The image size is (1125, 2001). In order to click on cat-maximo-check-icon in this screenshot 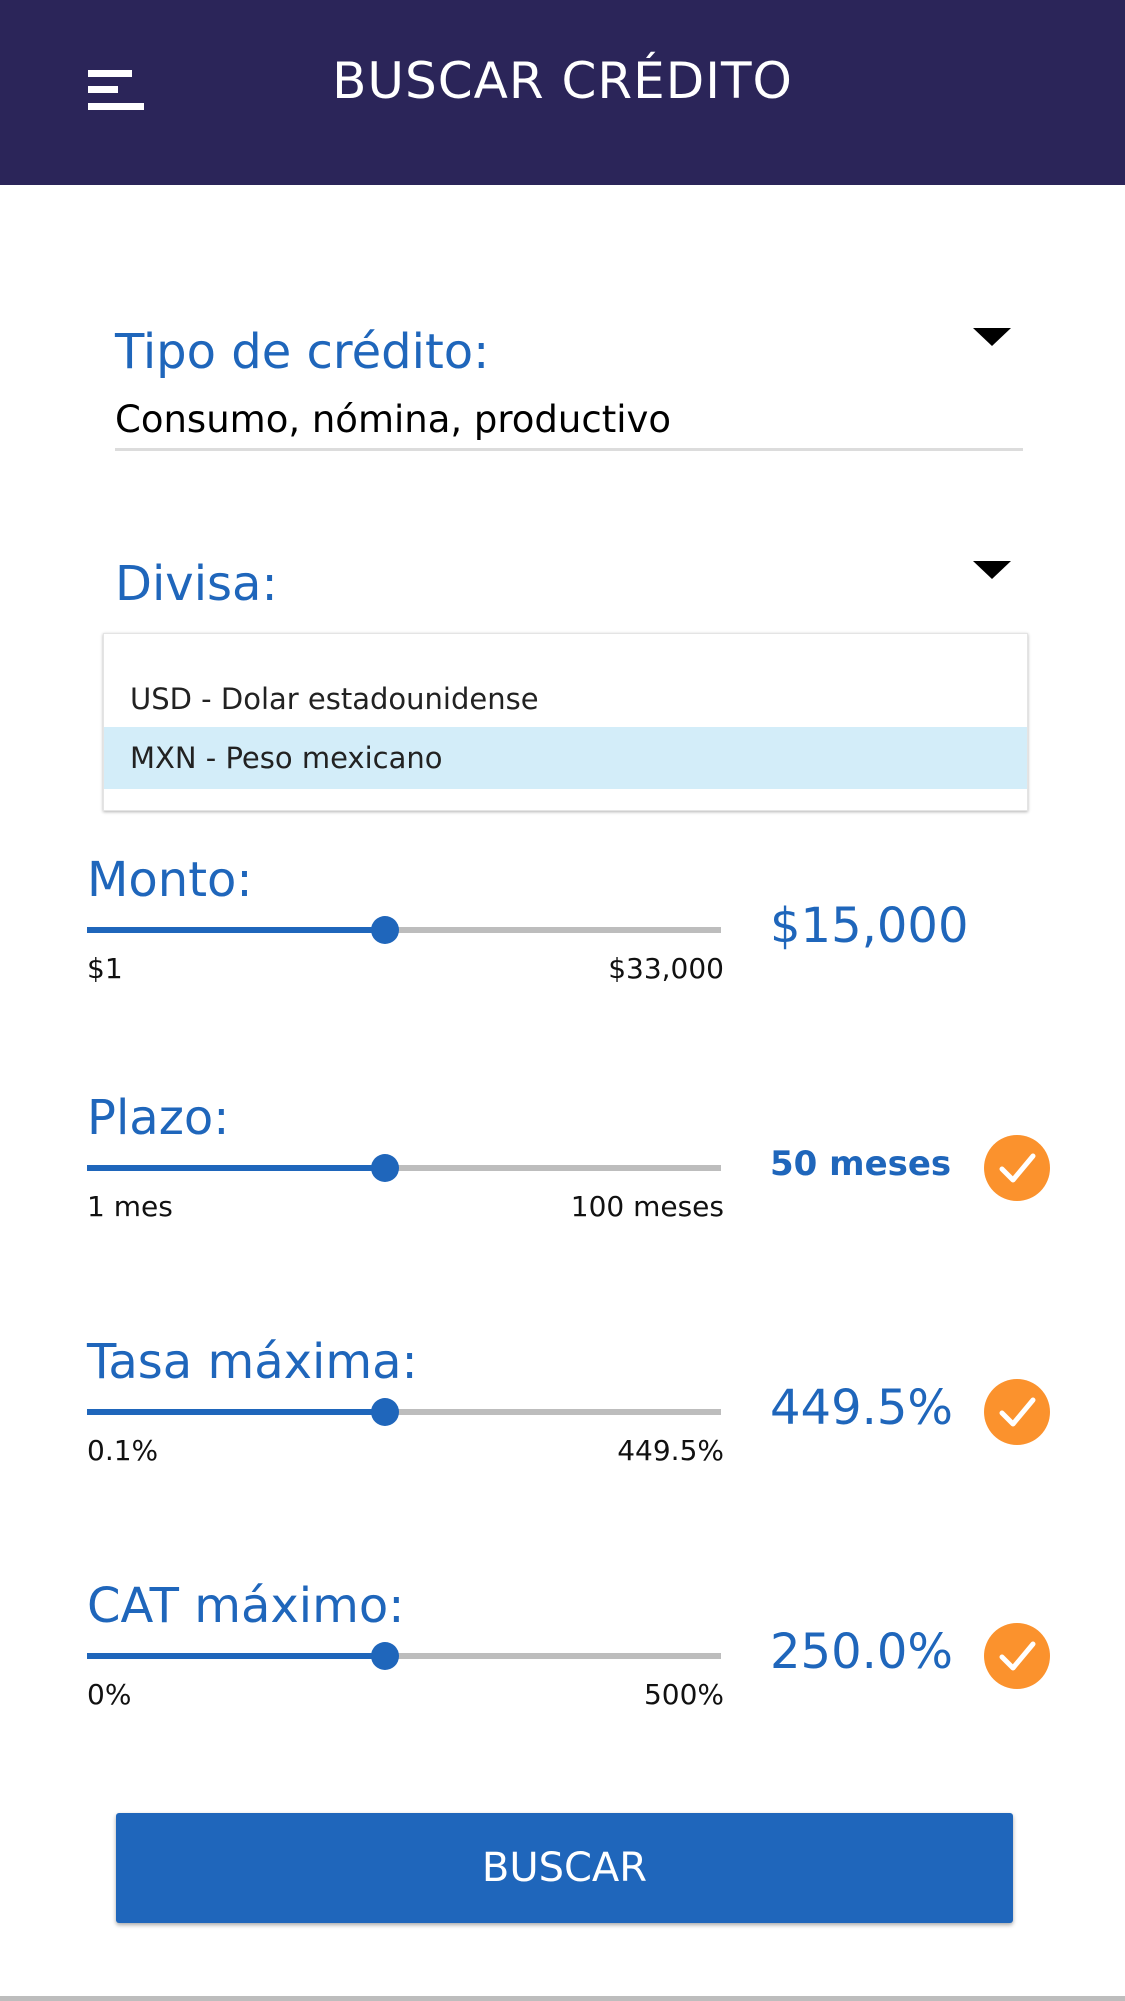, I will do `click(1017, 1656)`.